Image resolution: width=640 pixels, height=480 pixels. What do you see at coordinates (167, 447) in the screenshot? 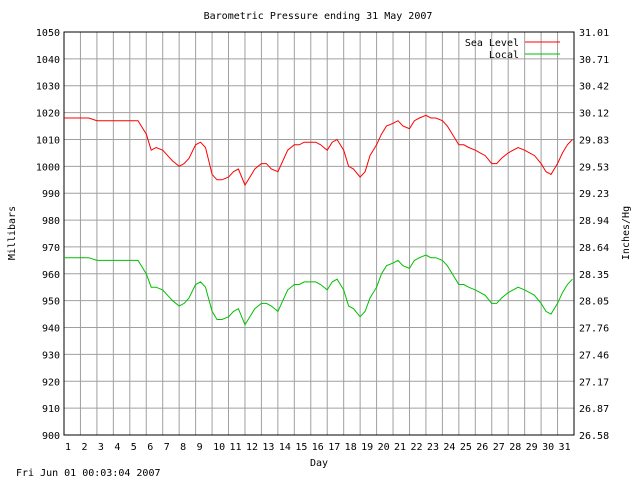
I see `x-tick-label: 7` at bounding box center [167, 447].